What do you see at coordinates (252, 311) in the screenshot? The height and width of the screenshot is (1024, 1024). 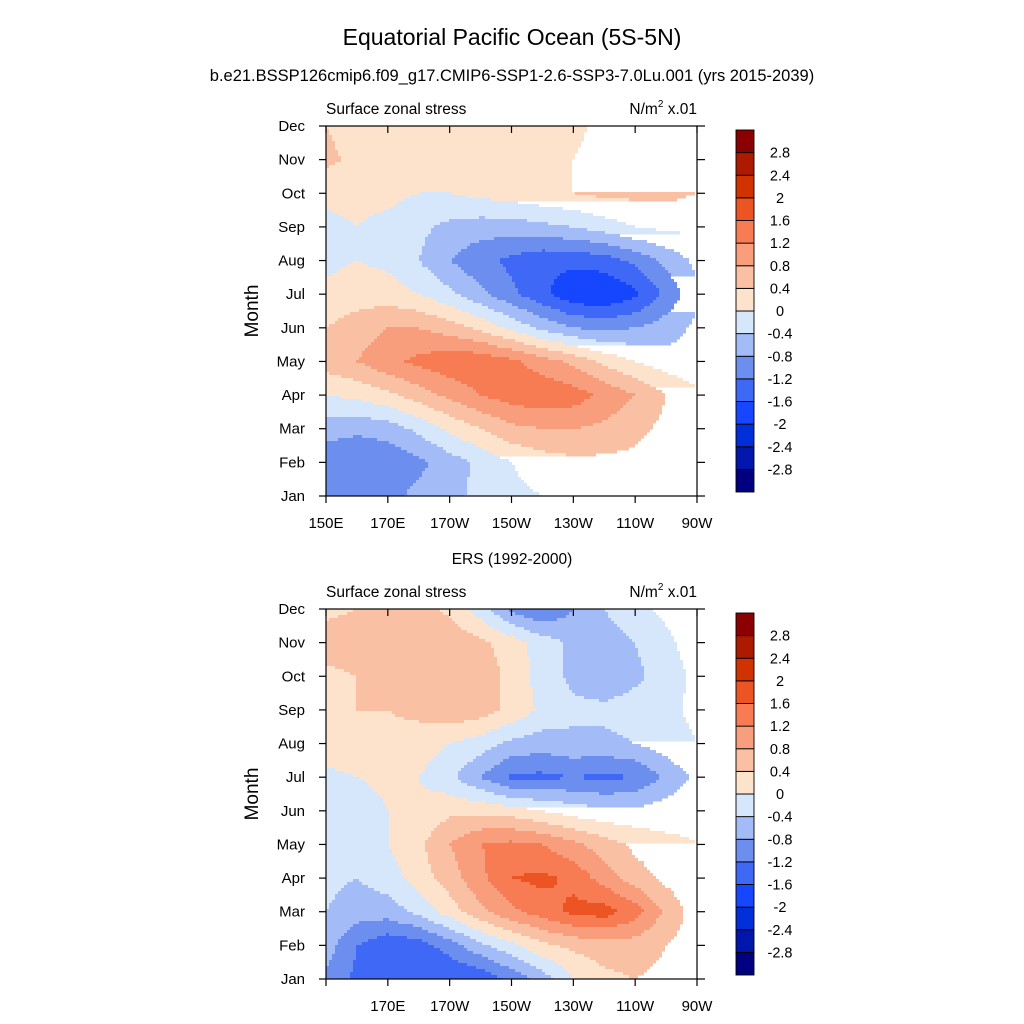 I see `y-axis-label: Month` at bounding box center [252, 311].